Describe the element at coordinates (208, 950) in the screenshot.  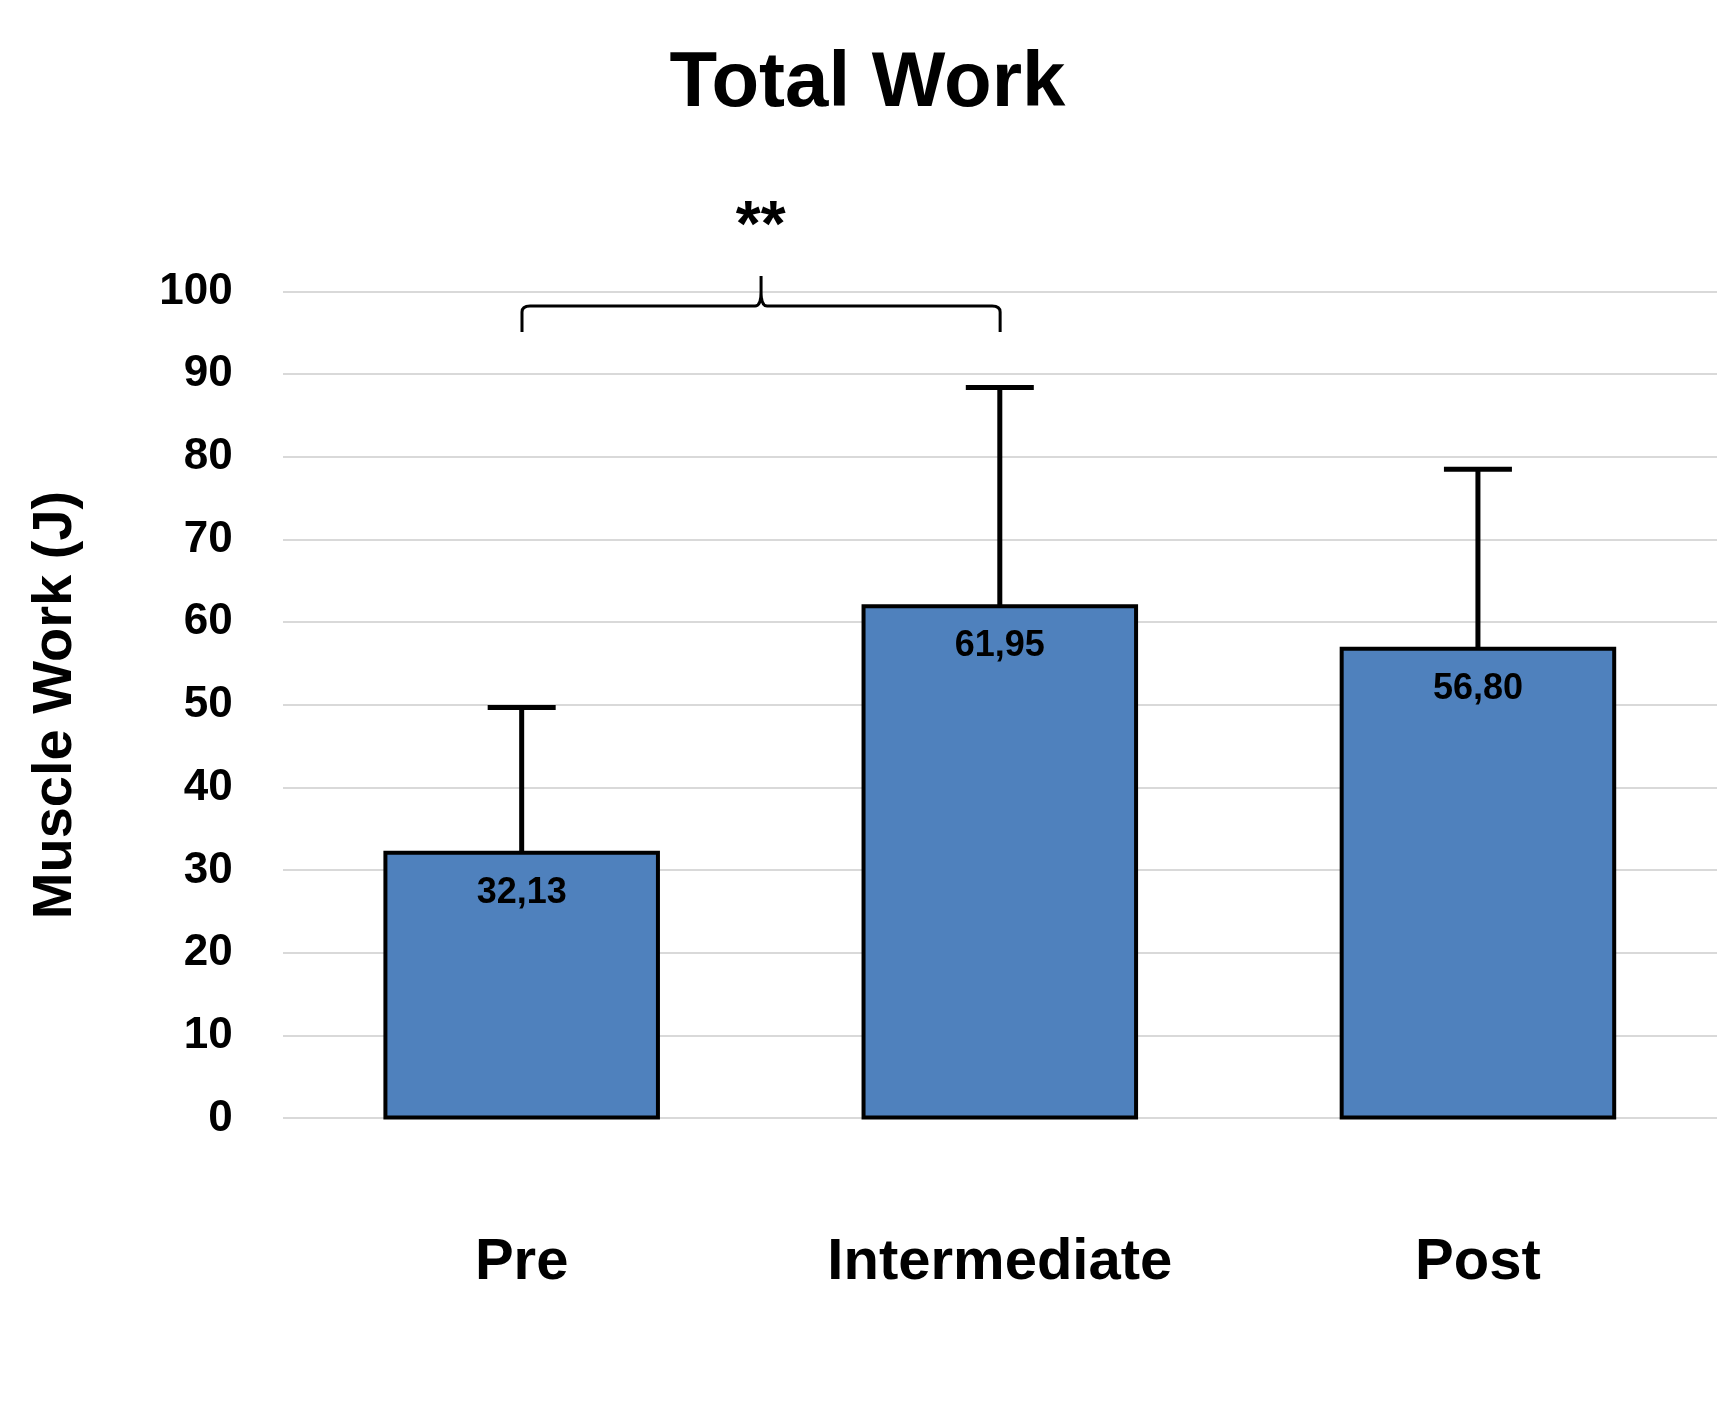
I see `y-tick-label: 20` at that location.